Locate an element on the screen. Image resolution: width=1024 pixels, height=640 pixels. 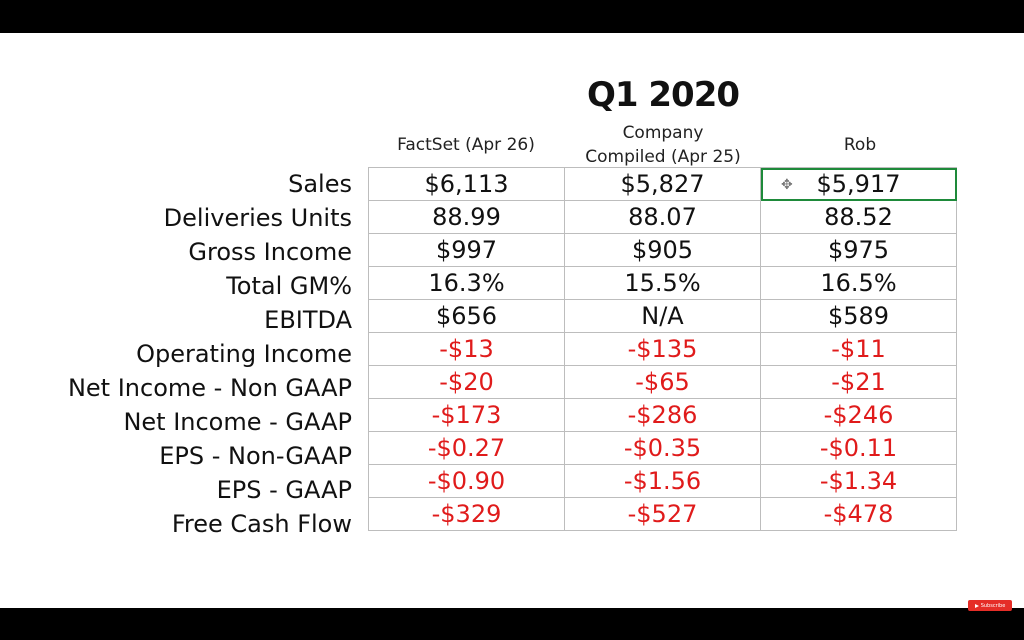
table-cell: -$135 is located at coordinates (662, 349).